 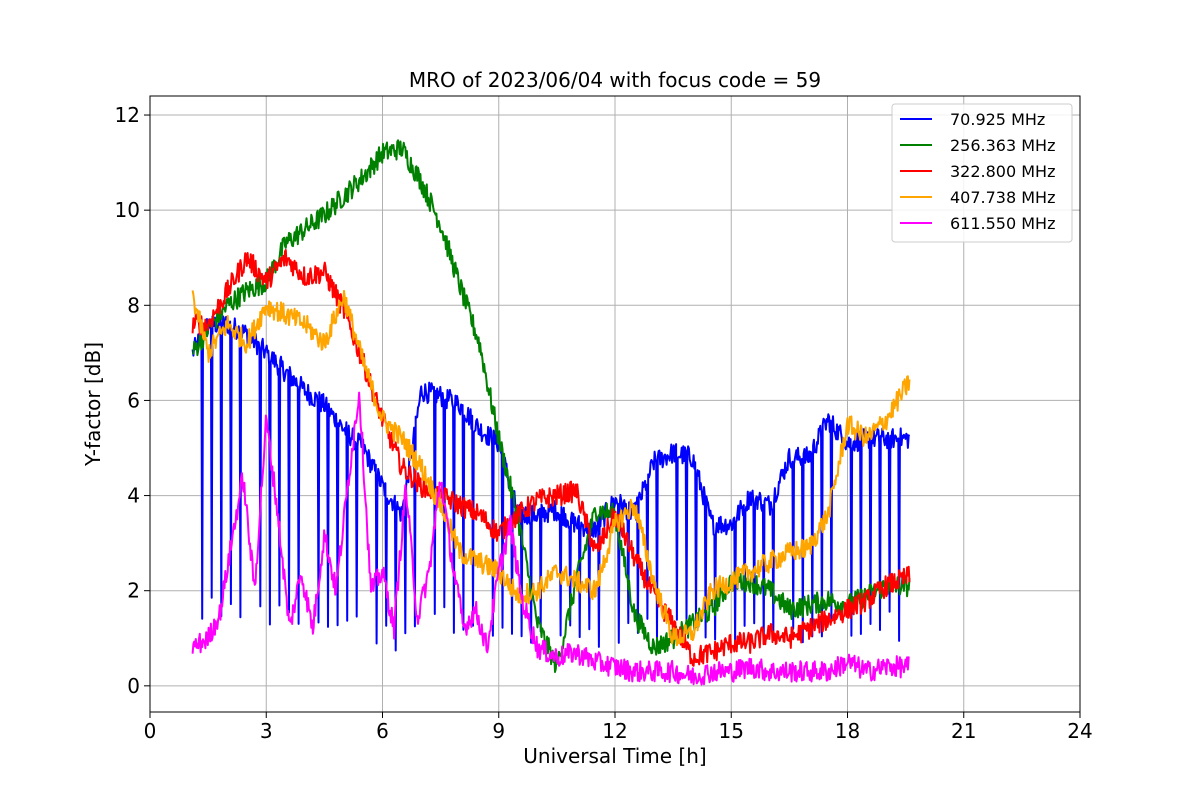 I want to click on y-tick-label: 10, so click(x=127, y=210).